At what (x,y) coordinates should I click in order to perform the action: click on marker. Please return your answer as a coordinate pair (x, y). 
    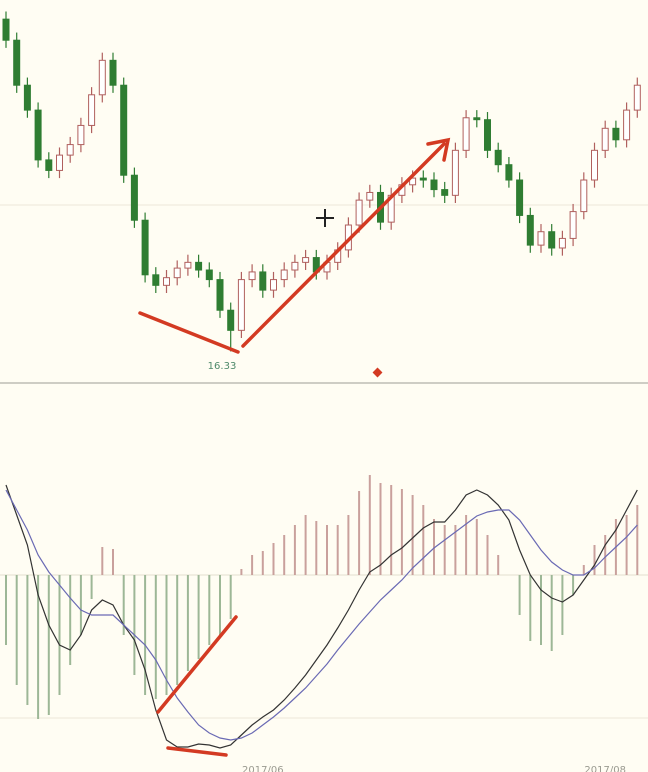
    Looking at the image, I should click on (377, 372).